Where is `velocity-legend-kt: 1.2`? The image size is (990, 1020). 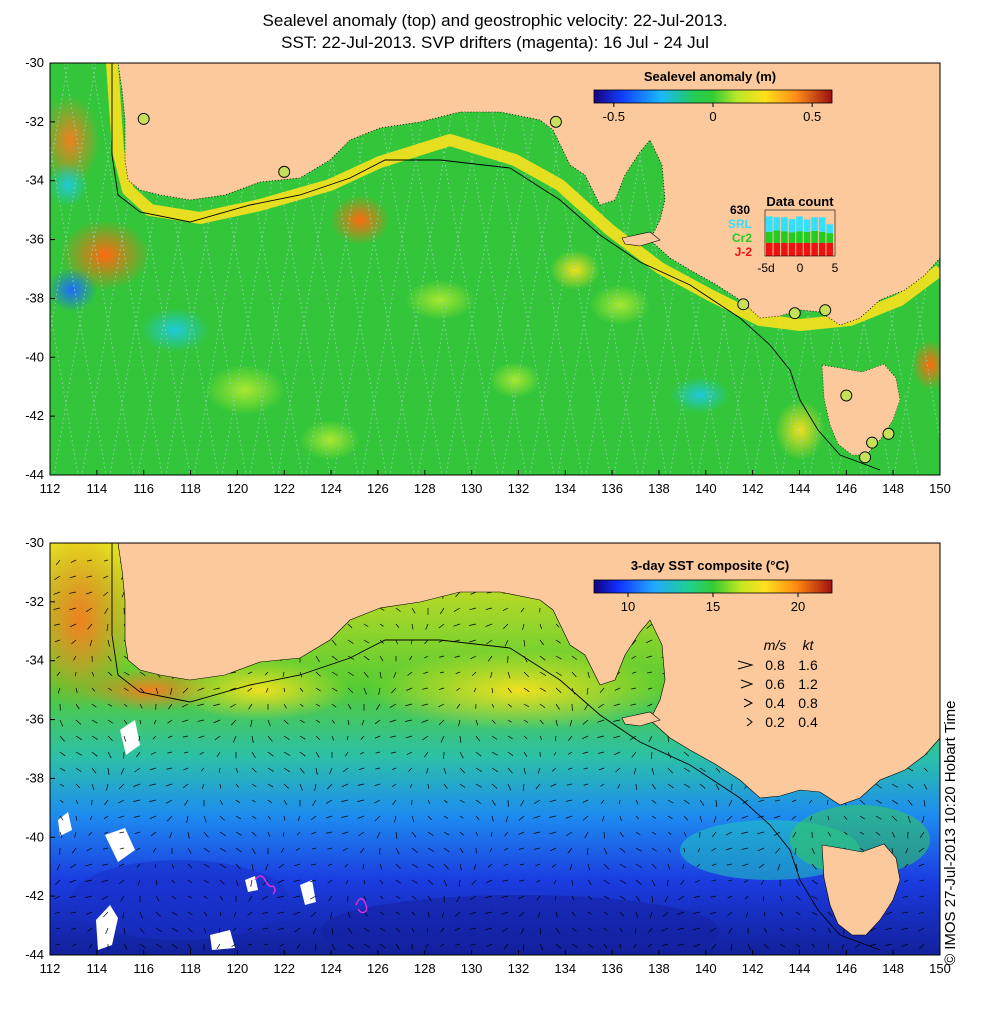
velocity-legend-kt: 1.2 is located at coordinates (808, 684).